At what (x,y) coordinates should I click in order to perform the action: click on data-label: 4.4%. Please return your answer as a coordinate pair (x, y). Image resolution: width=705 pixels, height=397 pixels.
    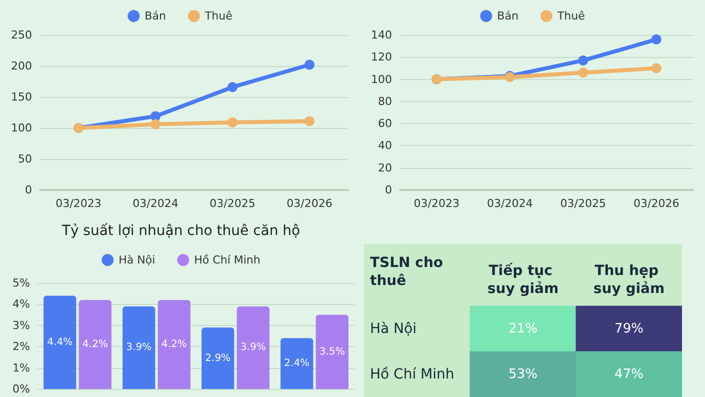
    Looking at the image, I should click on (60, 342).